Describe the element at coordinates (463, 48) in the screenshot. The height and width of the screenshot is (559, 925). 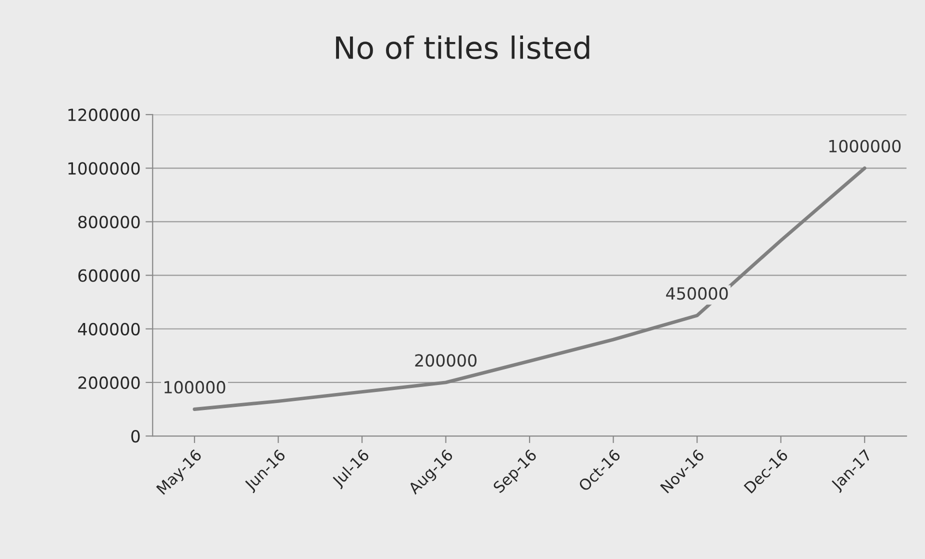
I see `chart-title: No of titles listed` at that location.